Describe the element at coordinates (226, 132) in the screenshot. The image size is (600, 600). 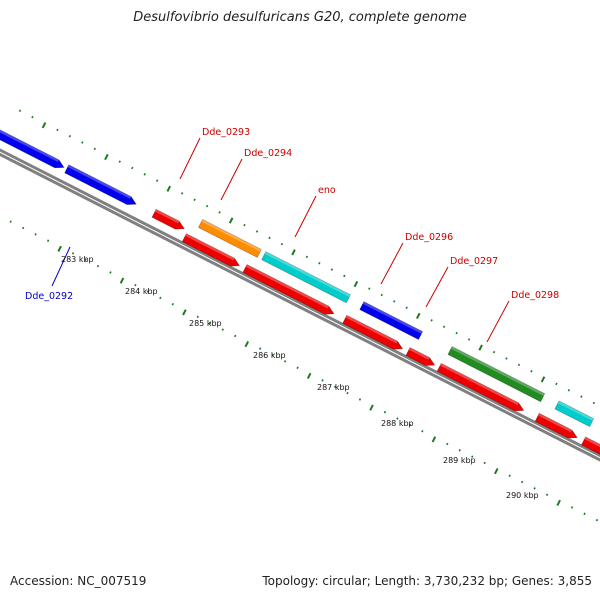
I see `gene-label-dde_0293: Dde_0293` at that location.